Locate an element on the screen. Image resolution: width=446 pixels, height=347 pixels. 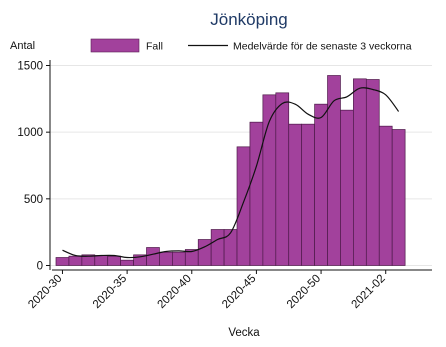
x-tick-label-2020-30: 2020-30 is located at coordinates (45, 292).